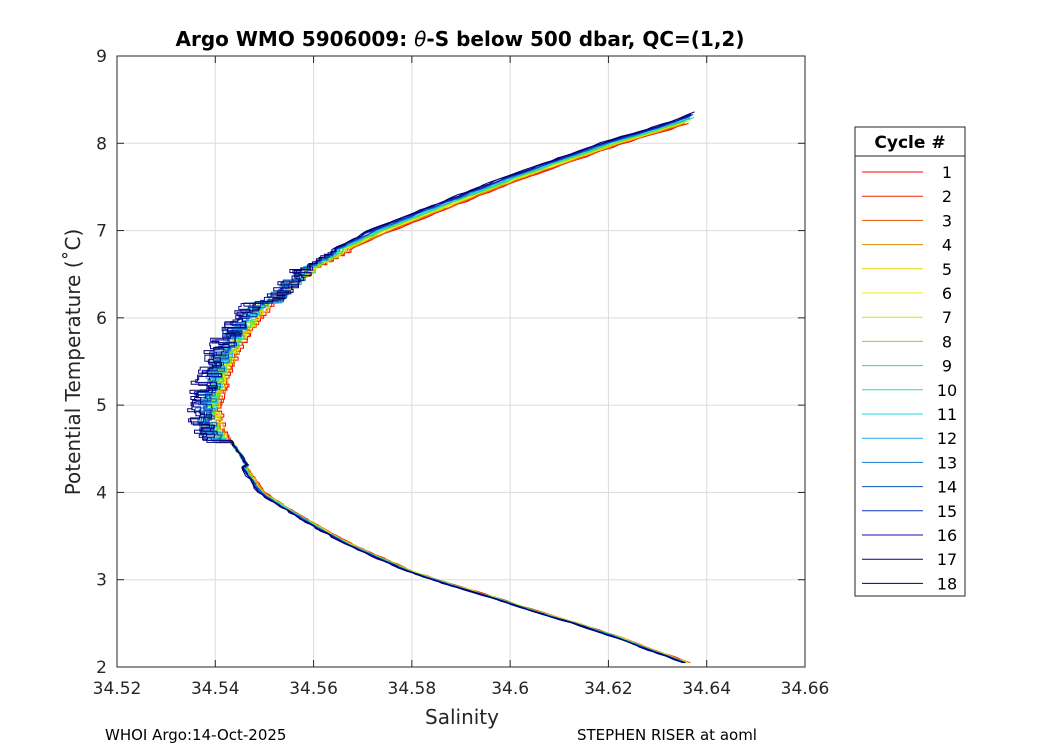 The image size is (1050, 750). What do you see at coordinates (215, 689) in the screenshot?
I see `x-tick-label: 34.54` at bounding box center [215, 689].